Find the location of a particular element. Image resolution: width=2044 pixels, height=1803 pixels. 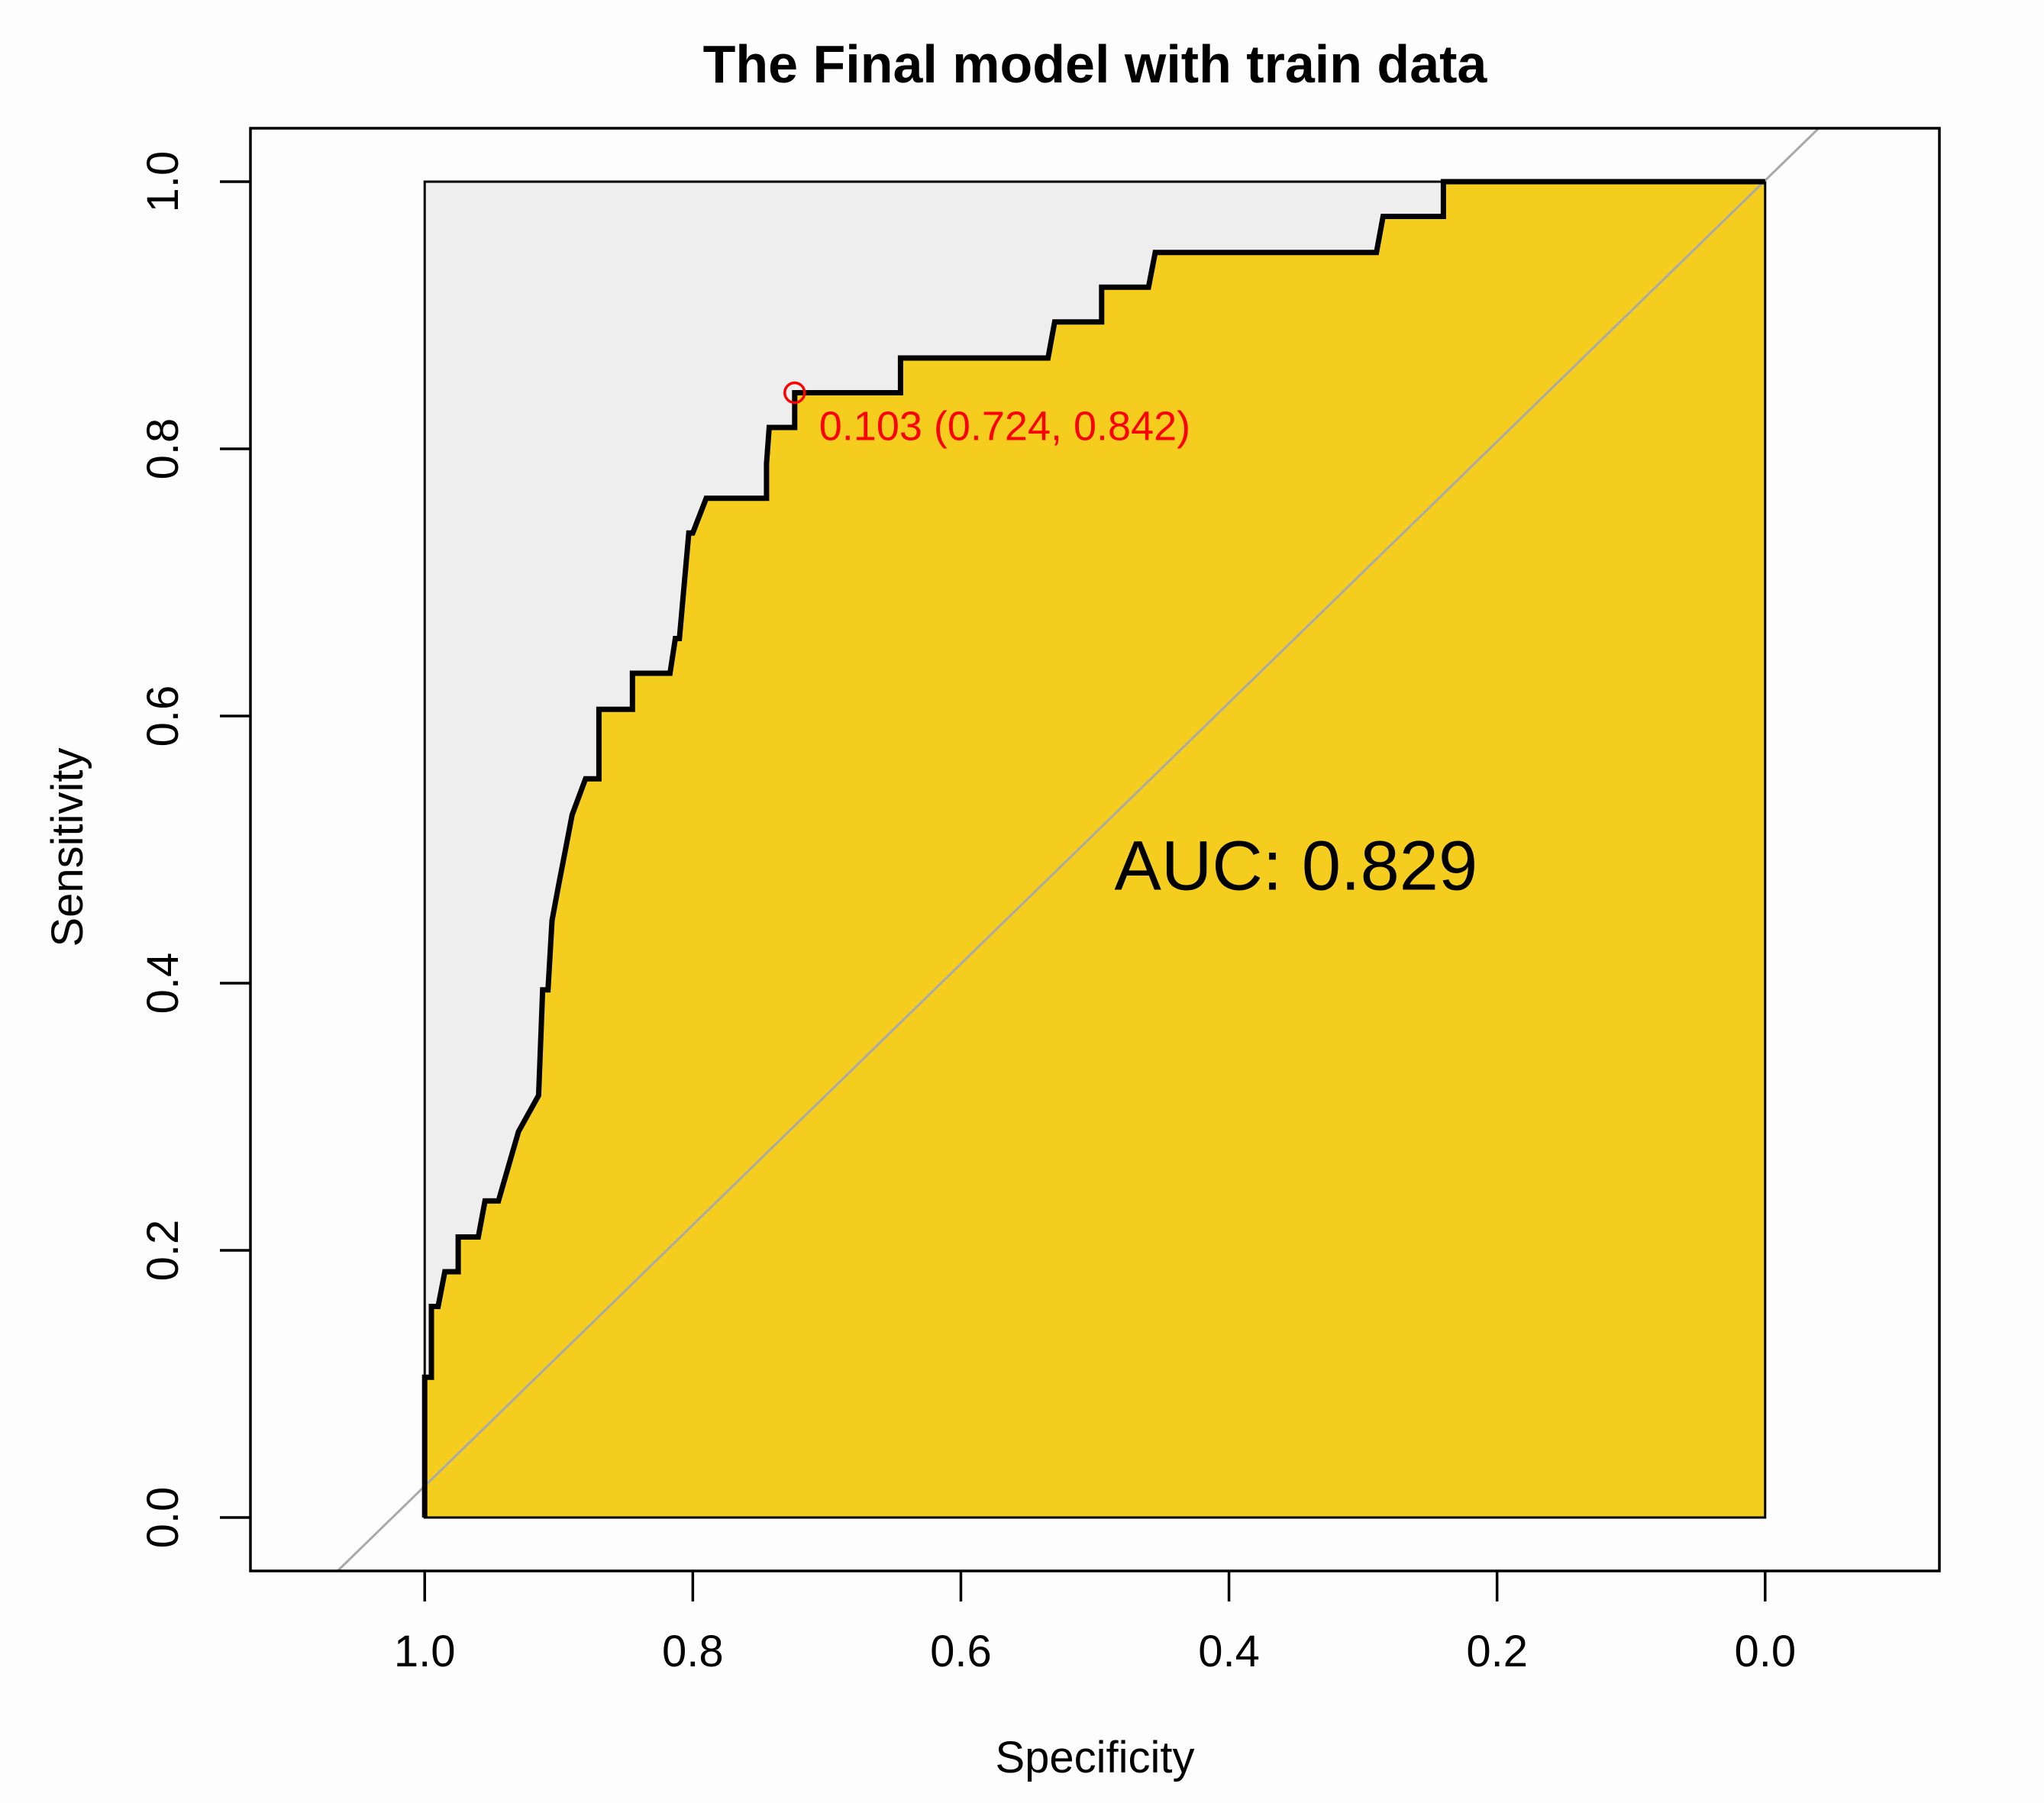

y-tick-label: 0.2 is located at coordinates (163, 1251).